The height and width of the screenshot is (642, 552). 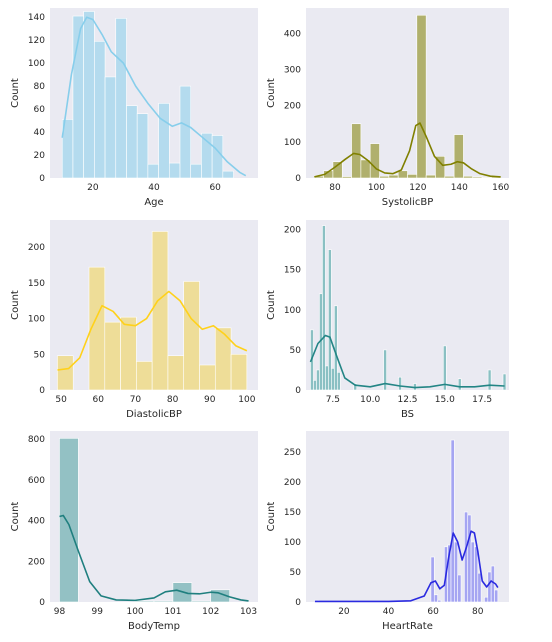 I want to click on x-tick-label: 7.5, so click(x=333, y=400).